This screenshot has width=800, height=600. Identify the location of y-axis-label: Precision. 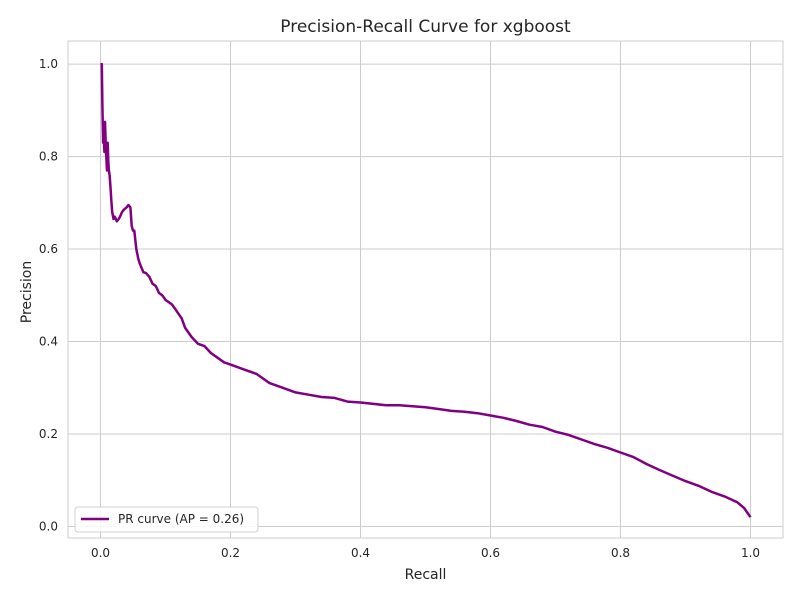
(27, 292).